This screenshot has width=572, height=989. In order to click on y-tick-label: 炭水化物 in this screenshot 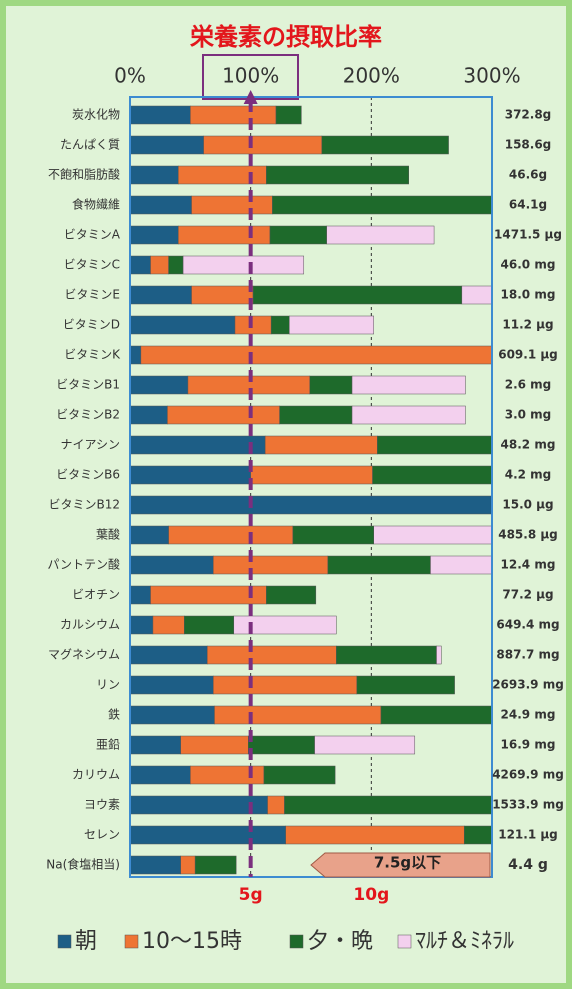, I will do `click(96, 115)`.